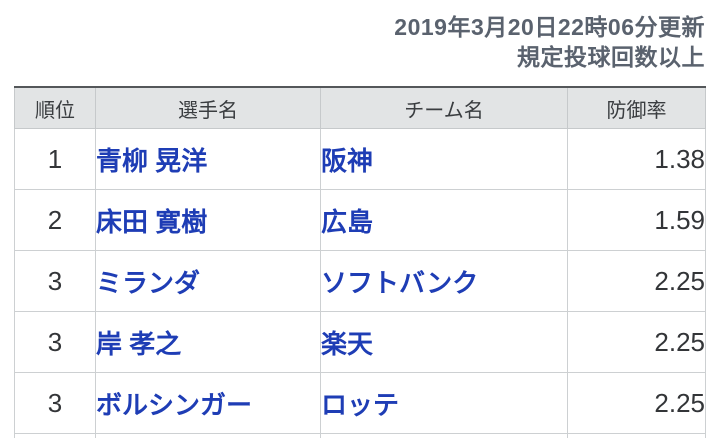  Describe the element at coordinates (208, 108) in the screenshot. I see `column-header-player: 選手名` at that location.